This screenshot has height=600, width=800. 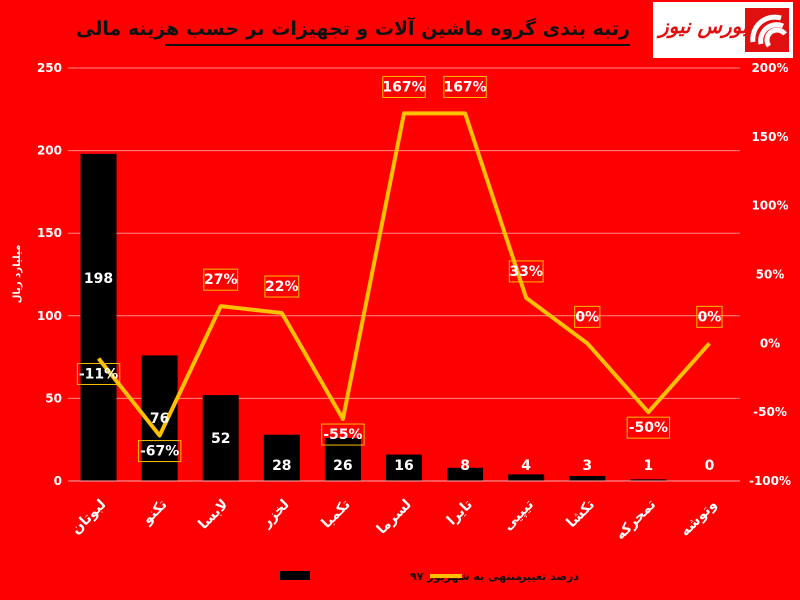 I want to click on y2-tick-label: 0%, so click(x=770, y=343).